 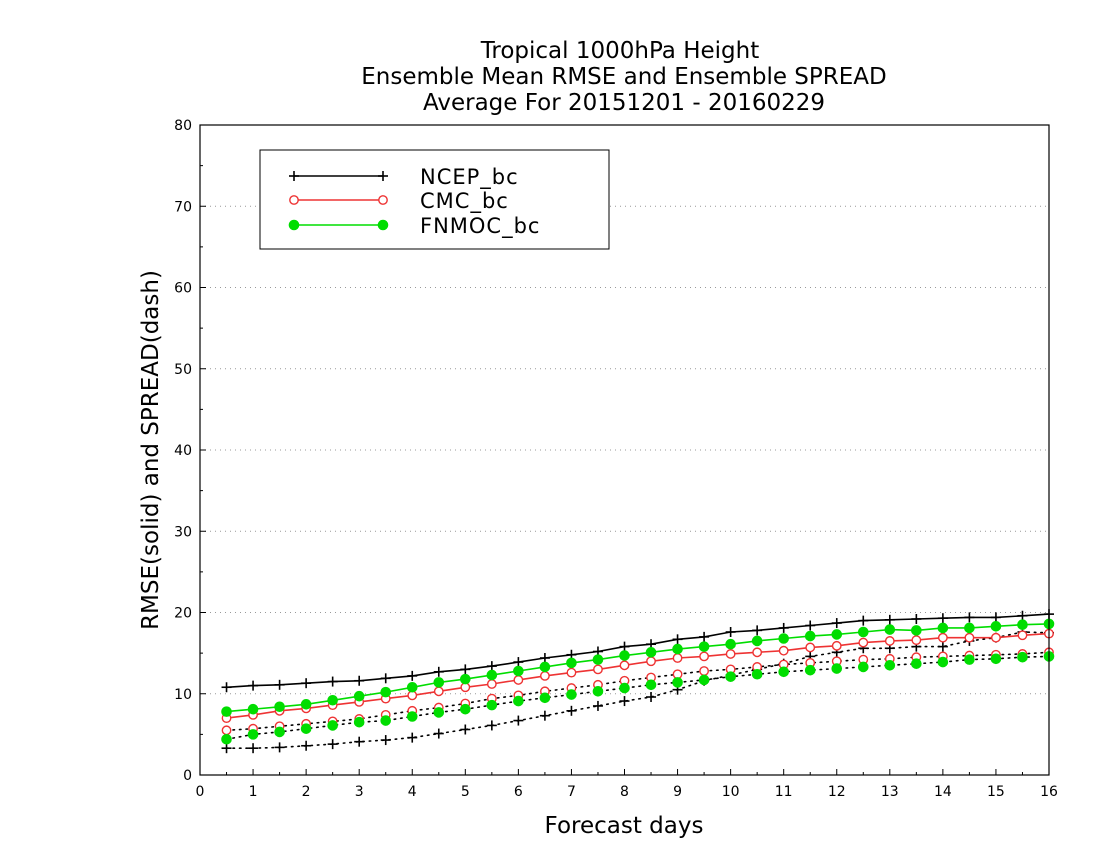 I want to click on y-tick-label: 40, so click(x=183, y=451).